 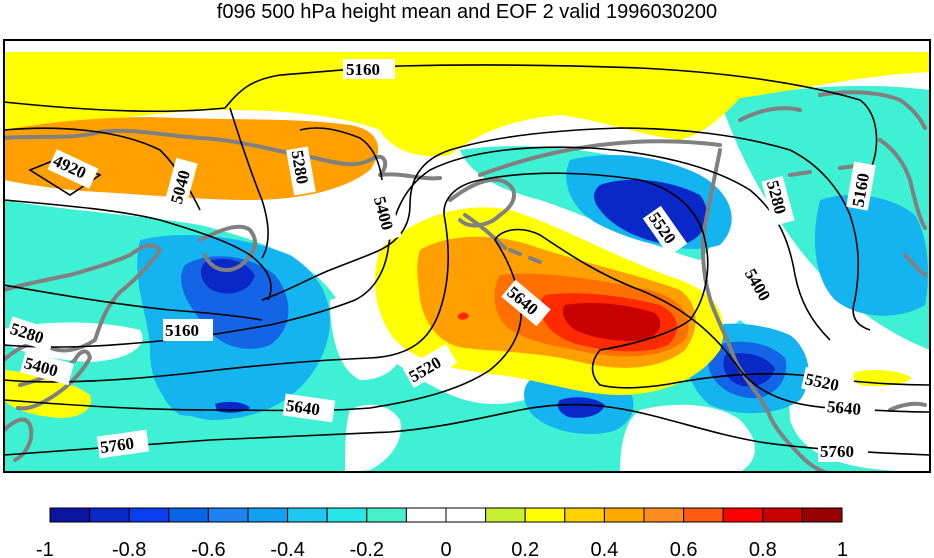 I want to click on colorbar-labels: -1 -0.8 -0.6 -0.4 -0.2 0 0.2 0.4 0.6 0.8 1, so click(x=442, y=548).